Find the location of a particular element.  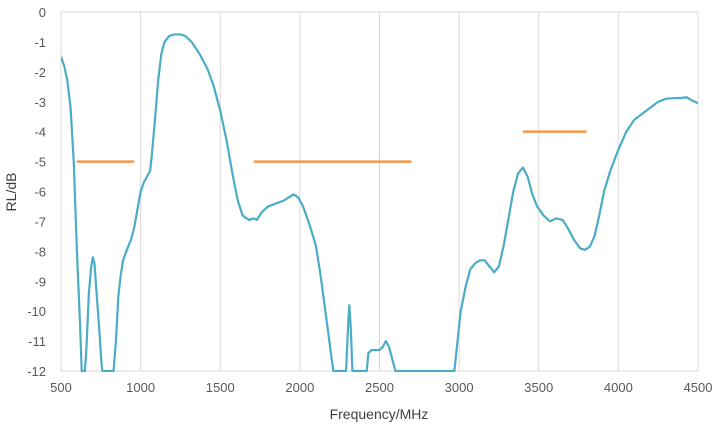

x-axis-ticks: 500 1000 1500 2000 2500 3000 3500 4000 4500 is located at coordinates (381, 387).